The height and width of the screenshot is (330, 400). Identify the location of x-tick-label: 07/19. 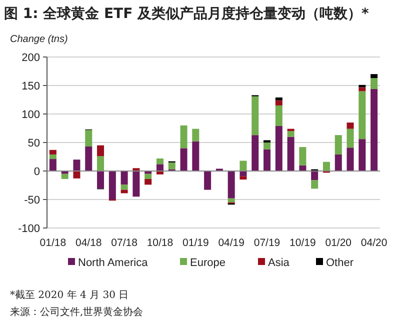
(267, 243).